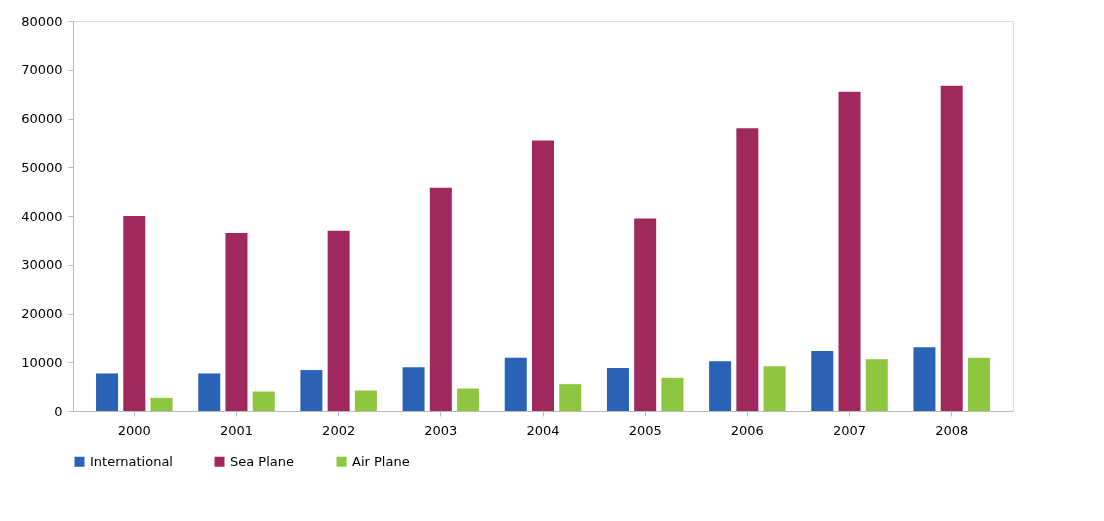 The width and height of the screenshot is (1104, 521). Describe the element at coordinates (236, 430) in the screenshot. I see `x-tick-label: 2001` at that location.